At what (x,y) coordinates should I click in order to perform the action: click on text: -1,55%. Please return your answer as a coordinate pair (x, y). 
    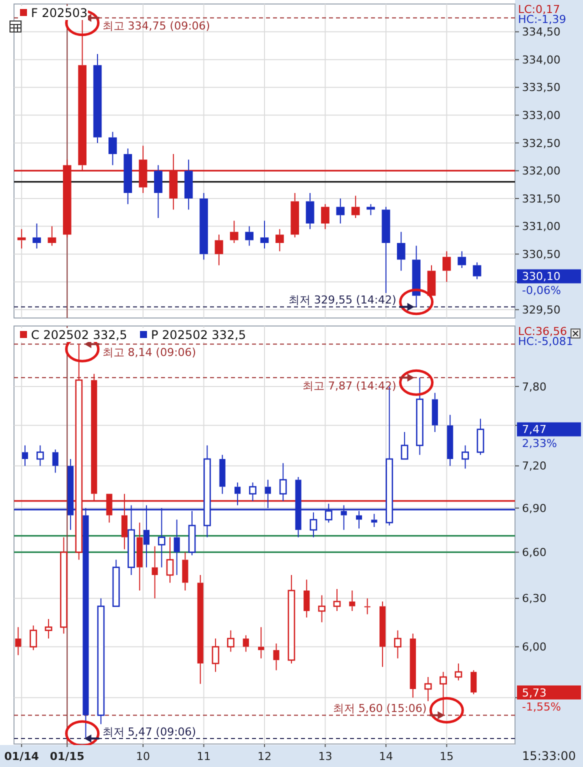
    Looking at the image, I should click on (541, 707).